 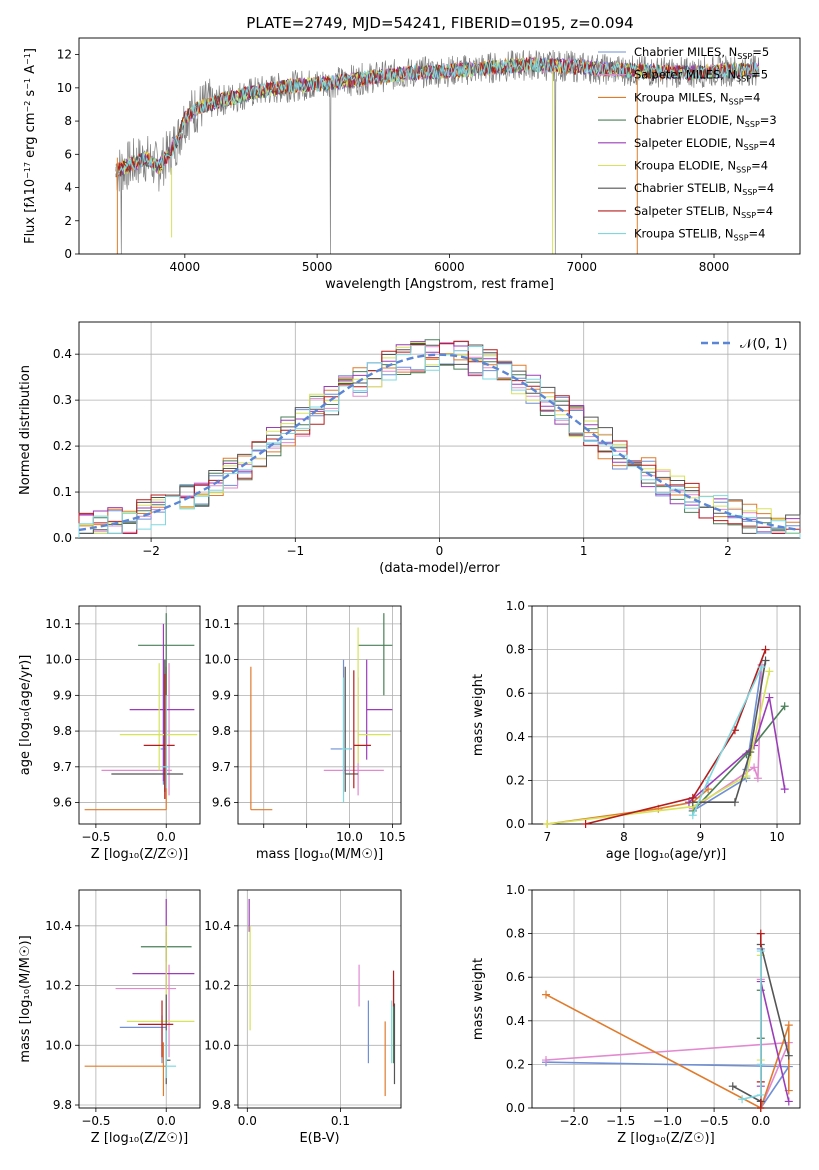 I want to click on x-tick-label: −2, so click(x=151, y=551).